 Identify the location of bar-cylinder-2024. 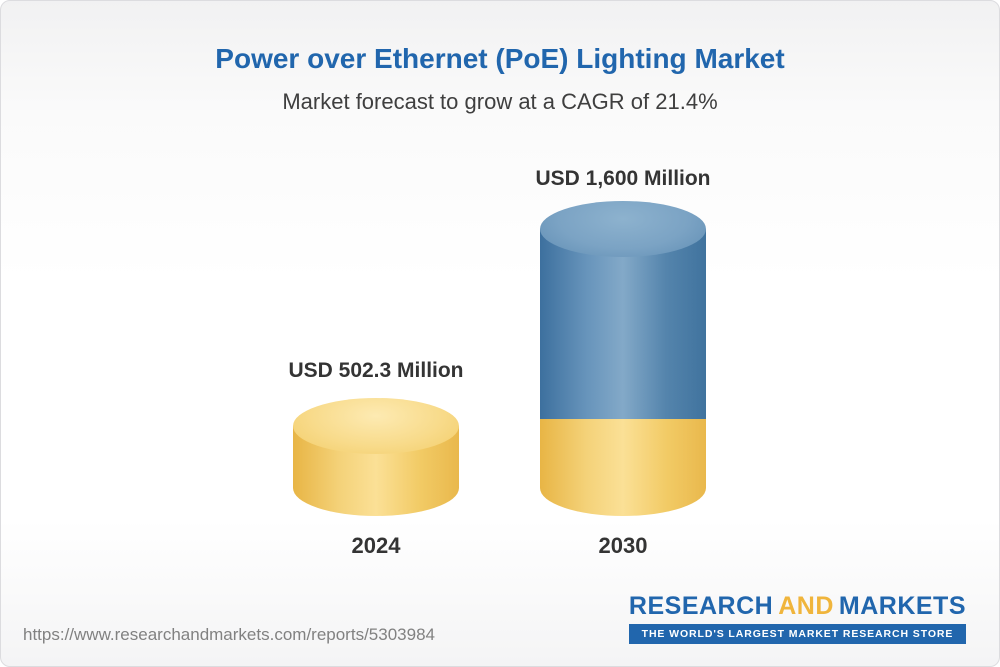
(376, 457).